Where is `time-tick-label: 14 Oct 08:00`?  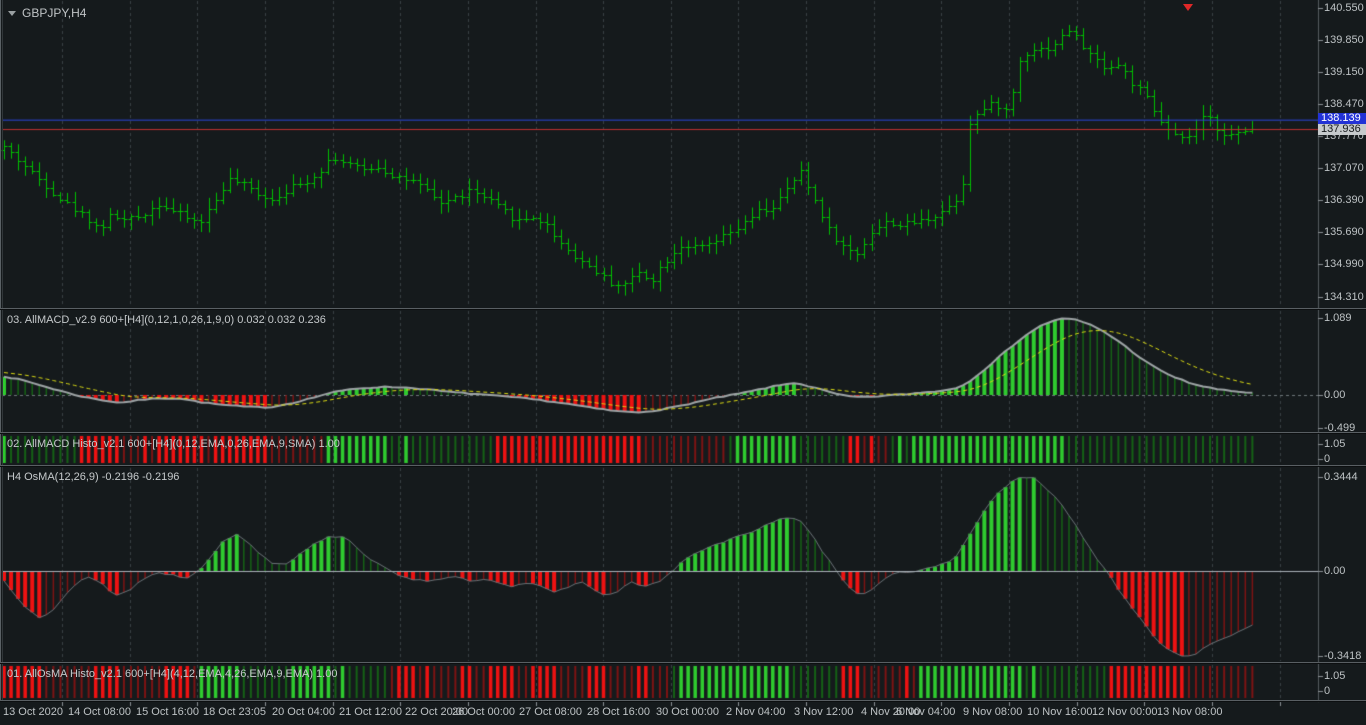 time-tick-label: 14 Oct 08:00 is located at coordinates (99, 712).